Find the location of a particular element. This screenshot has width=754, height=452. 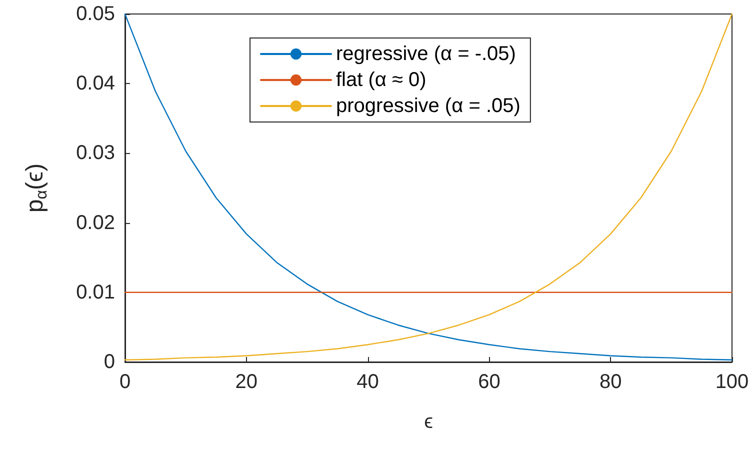

legend-label: progressive (α = .05) is located at coordinates (428, 106).